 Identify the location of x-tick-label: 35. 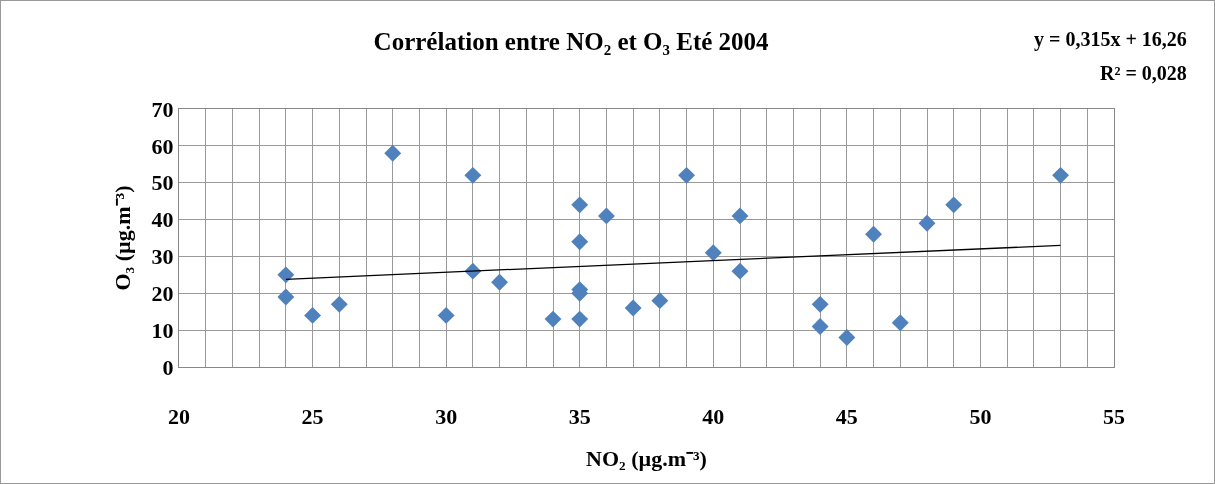
(579, 417).